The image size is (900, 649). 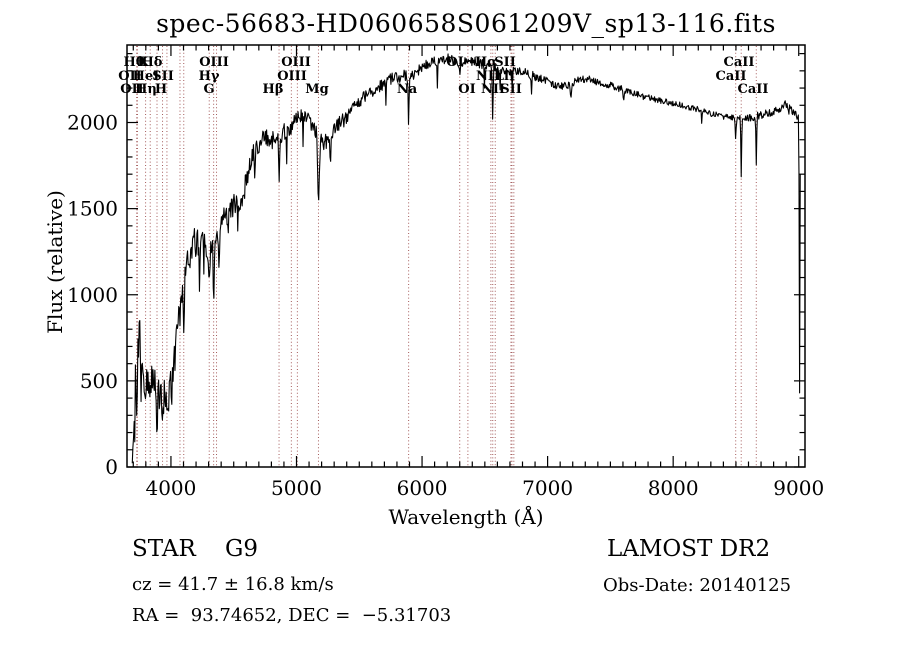 What do you see at coordinates (92, 295) in the screenshot?
I see `svg-text: 1000` at bounding box center [92, 295].